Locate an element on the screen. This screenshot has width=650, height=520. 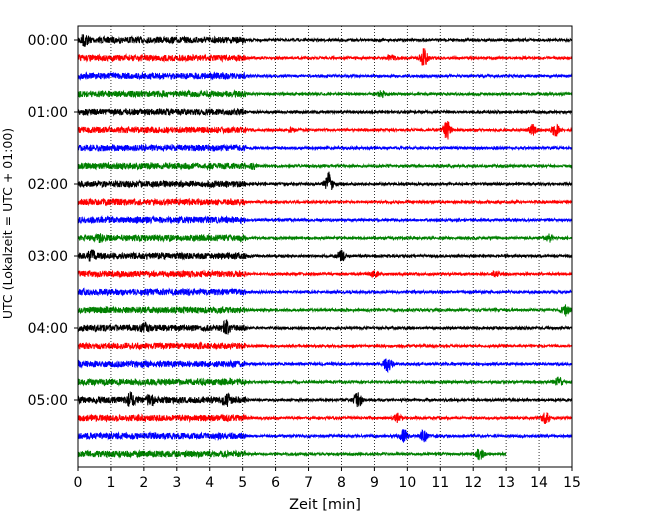
y-axis-label: UTC (Lokalzeit = UTC + 01:00) is located at coordinates (7, 223).